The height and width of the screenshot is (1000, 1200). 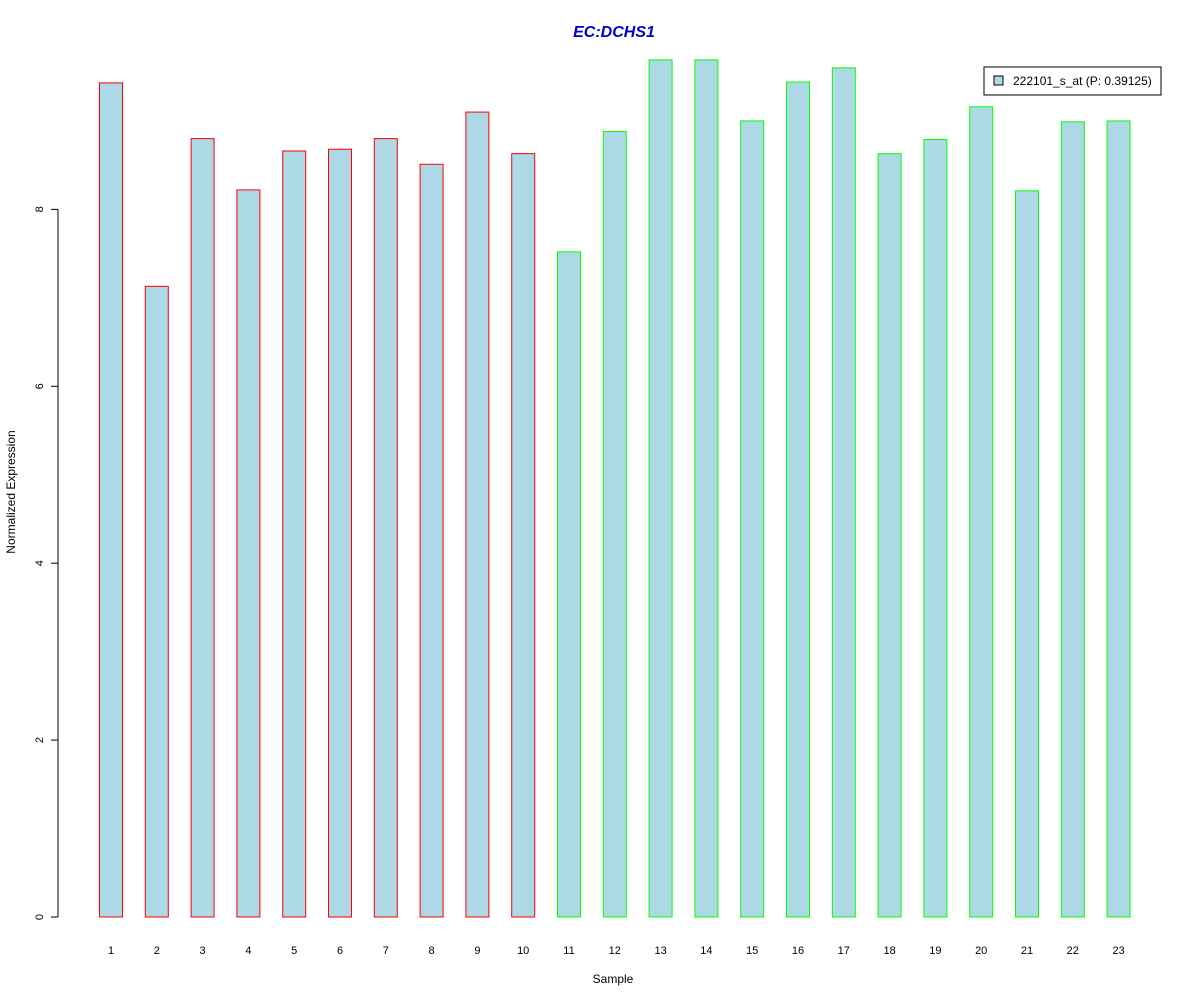 What do you see at coordinates (11, 491) in the screenshot?
I see `y-axis-label: Normalized Expression` at bounding box center [11, 491].